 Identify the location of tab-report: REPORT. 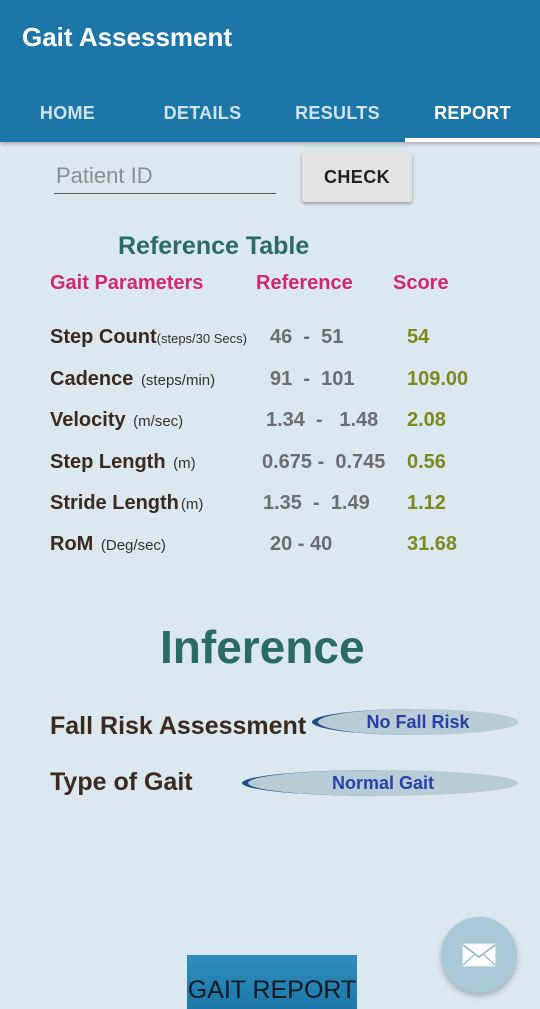
(472, 113).